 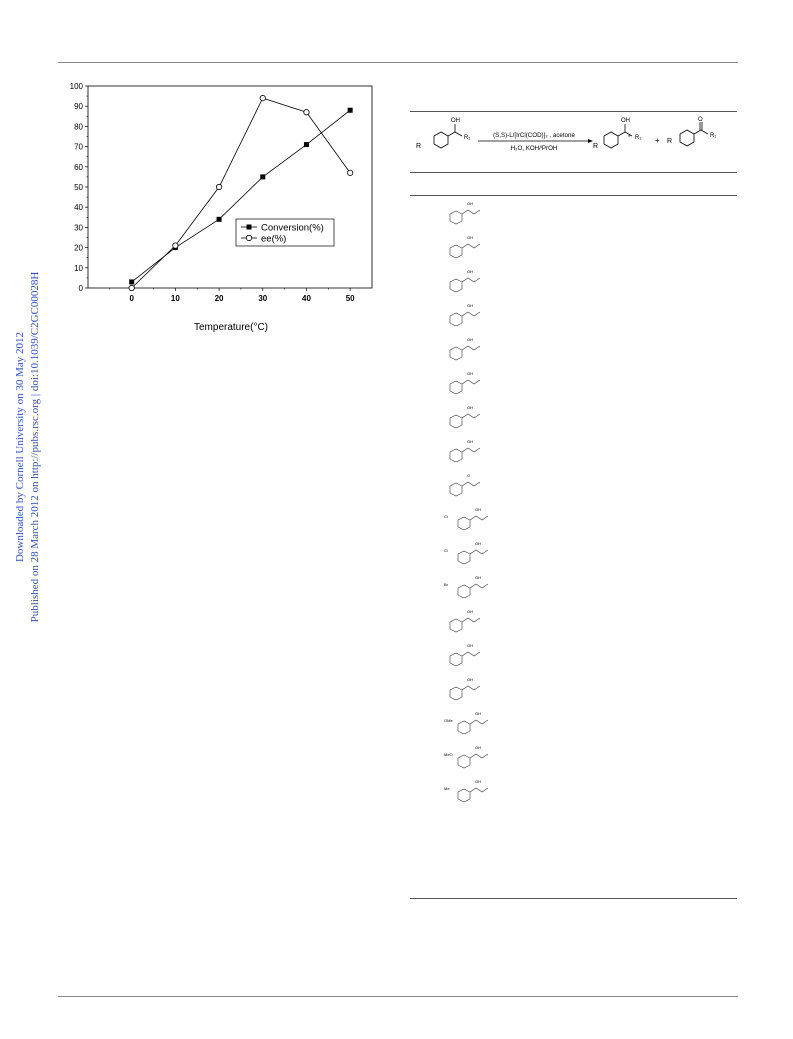 What do you see at coordinates (78, 227) in the screenshot?
I see `y-tick-label: 30` at bounding box center [78, 227].